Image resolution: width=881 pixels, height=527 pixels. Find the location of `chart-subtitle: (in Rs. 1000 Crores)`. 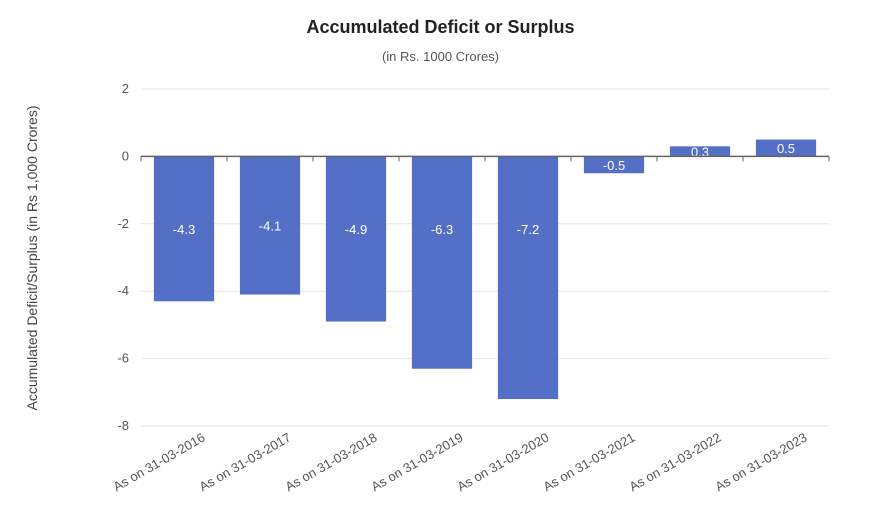

chart-subtitle: (in Rs. 1000 Crores) is located at coordinates (440, 56).